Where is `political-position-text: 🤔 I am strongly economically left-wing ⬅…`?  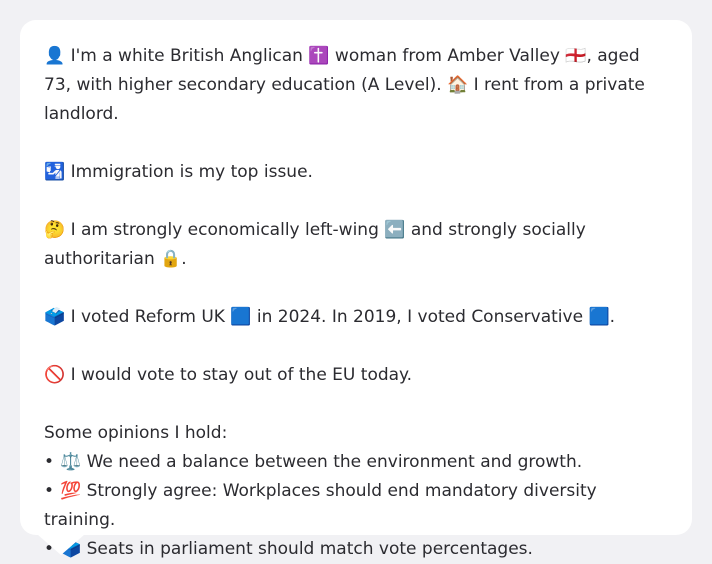
political-position-text: 🤔 I am strongly economically left-wing ⬅… is located at coordinates (315, 244).